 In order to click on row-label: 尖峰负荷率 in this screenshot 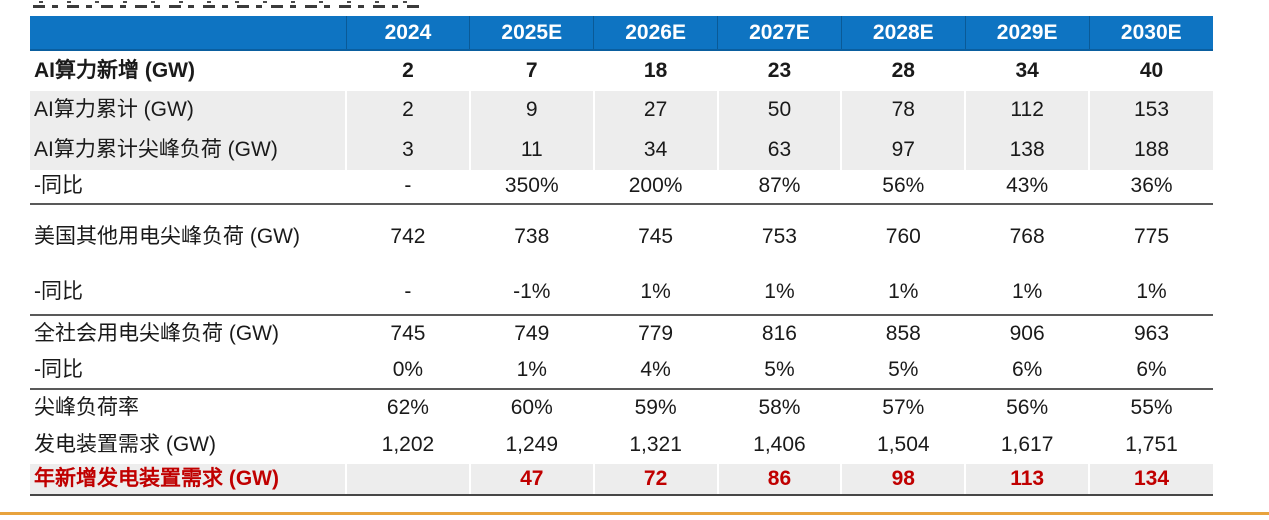, I will do `click(86, 407)`.